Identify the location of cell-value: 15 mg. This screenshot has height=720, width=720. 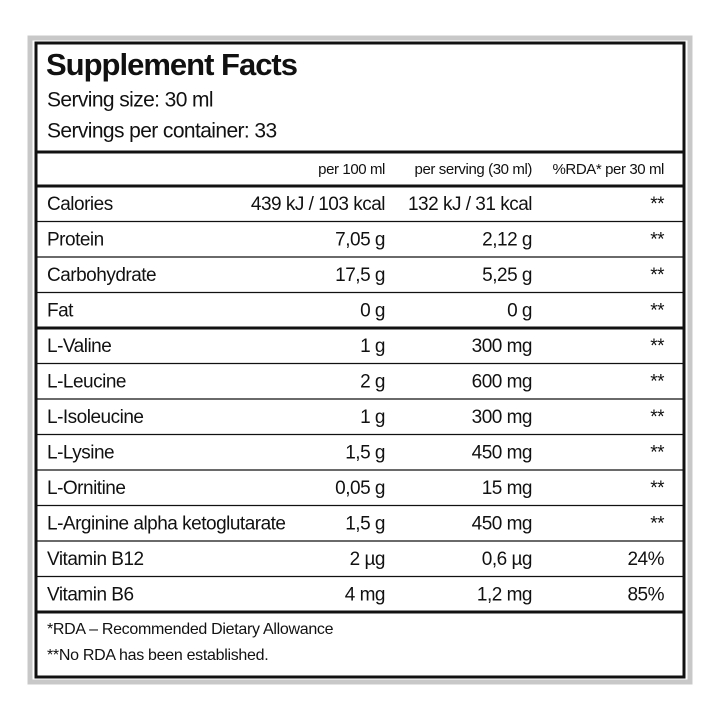
(507, 488).